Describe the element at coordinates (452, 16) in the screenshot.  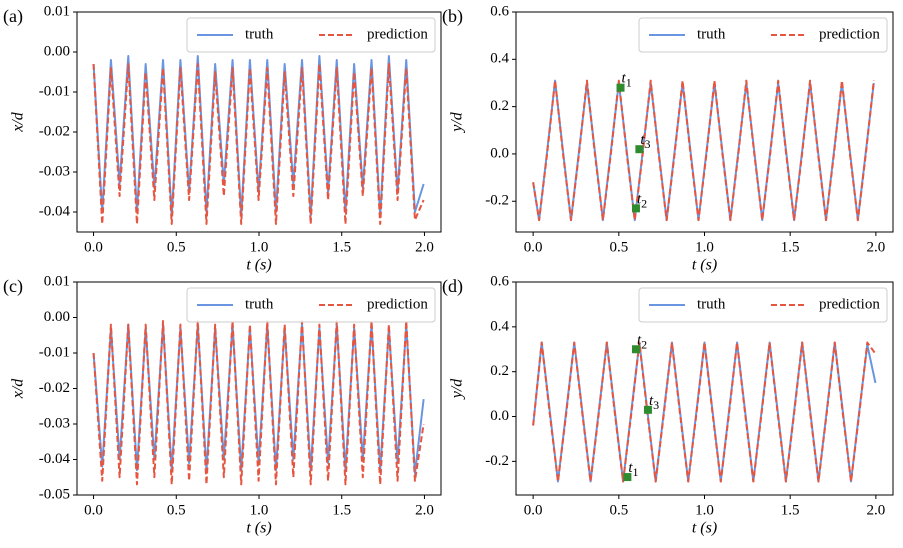
I see `panel-label: (b)` at that location.